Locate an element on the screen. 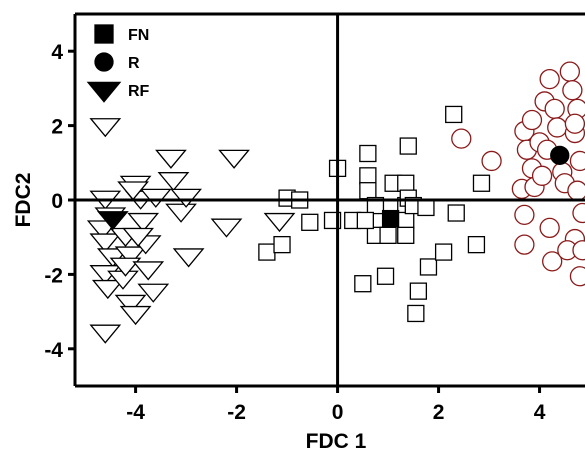 The image size is (585, 455). x-tick-label: -4 is located at coordinates (135, 412).